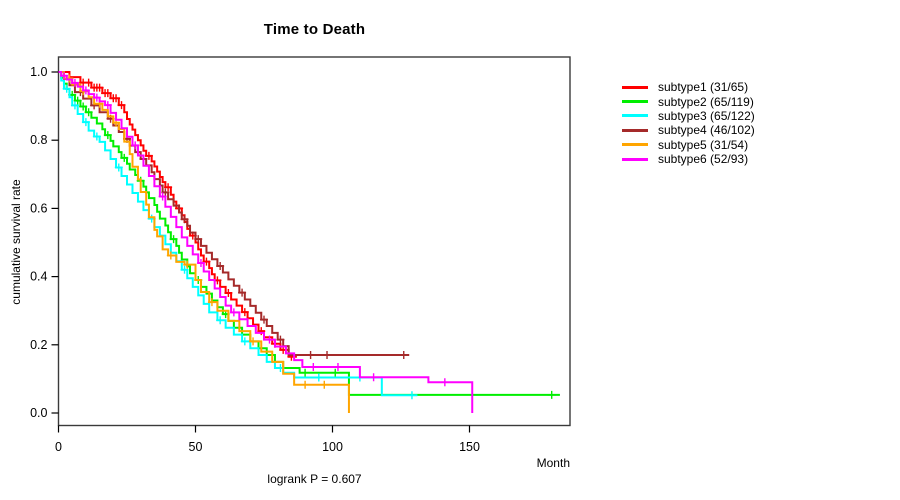  What do you see at coordinates (469, 447) in the screenshot?
I see `x-tick-label: 150` at bounding box center [469, 447].